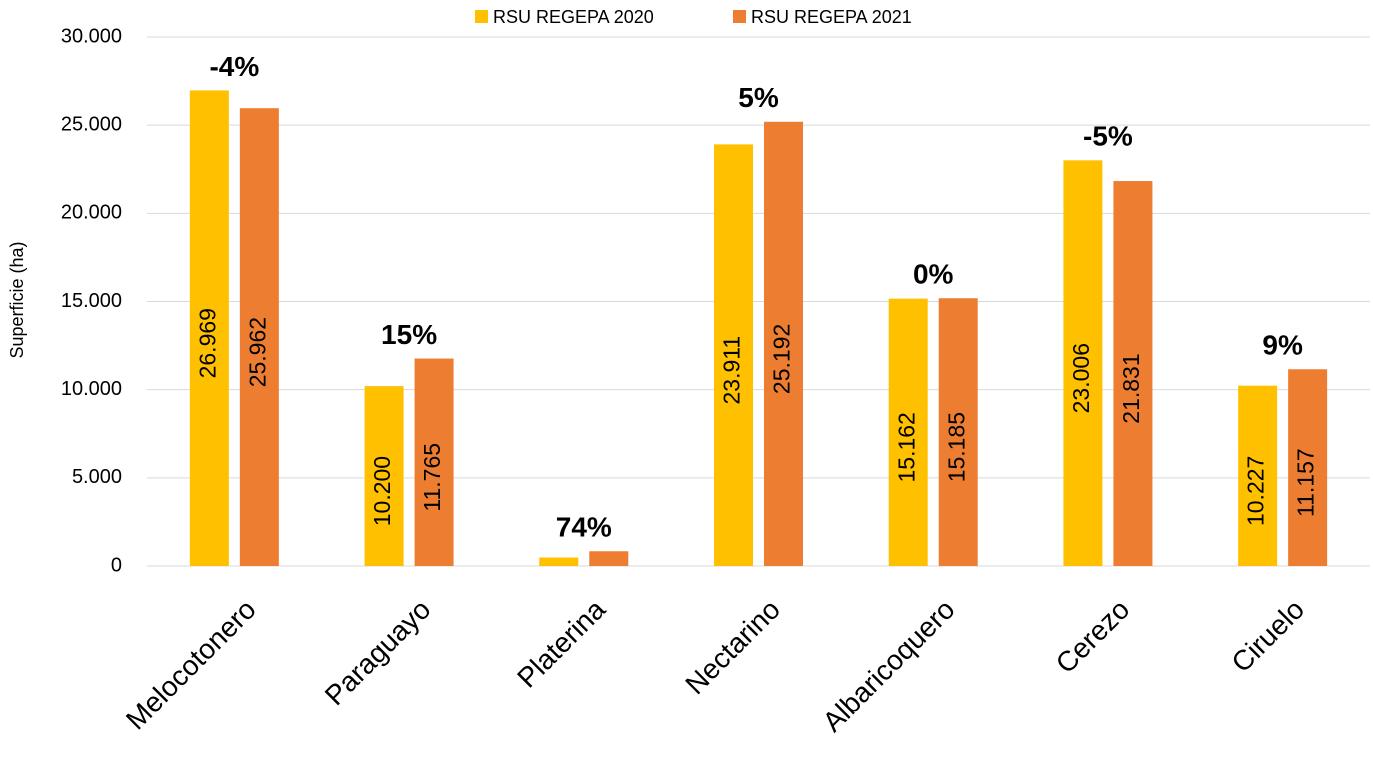 This screenshot has width=1373, height=766. What do you see at coordinates (906, 447) in the screenshot?
I see `value-label: 15.162` at bounding box center [906, 447].